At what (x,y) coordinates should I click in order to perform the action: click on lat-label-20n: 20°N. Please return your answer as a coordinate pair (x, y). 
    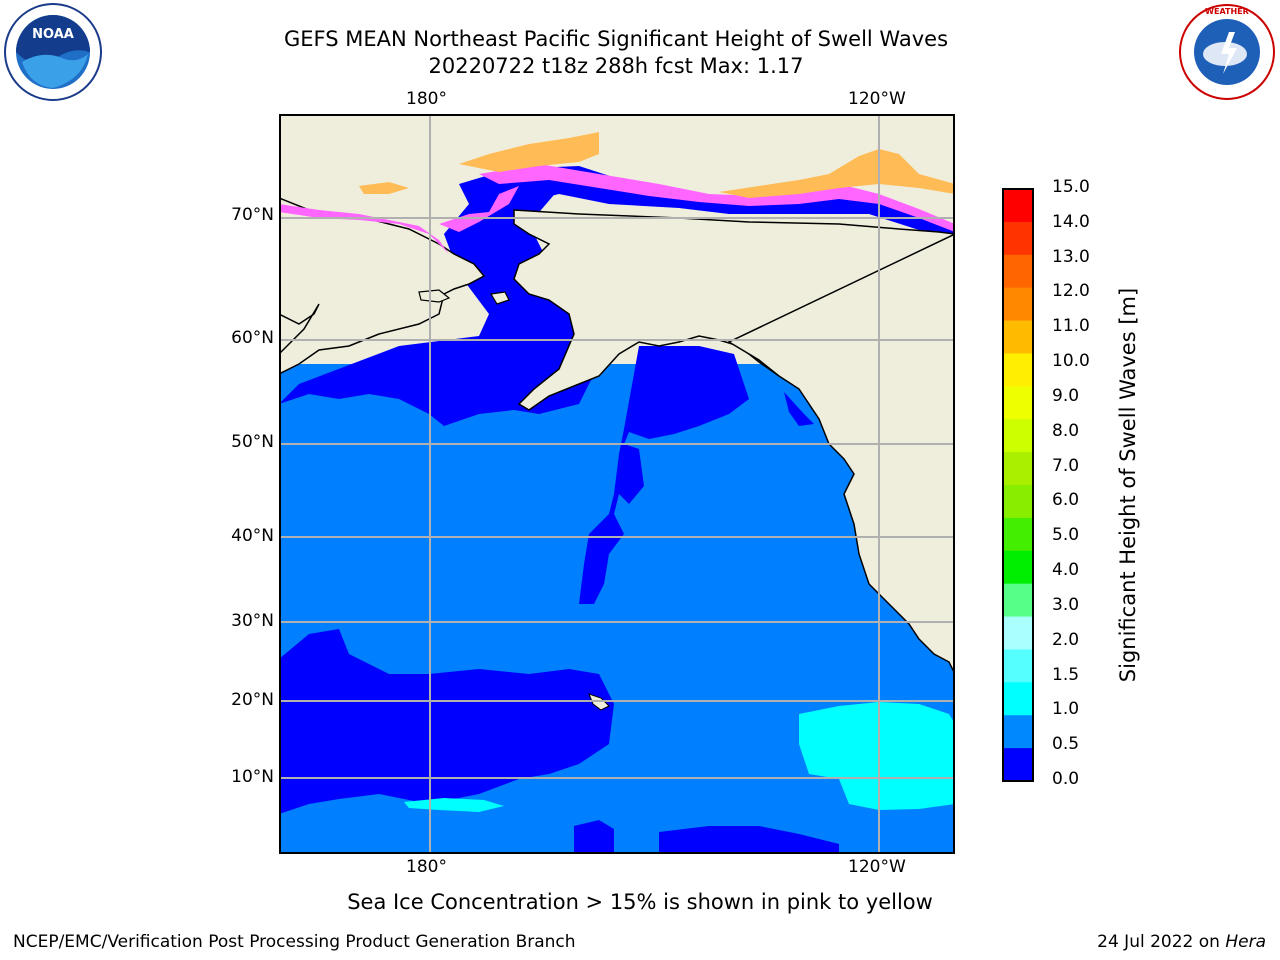
    Looking at the image, I should click on (252, 700).